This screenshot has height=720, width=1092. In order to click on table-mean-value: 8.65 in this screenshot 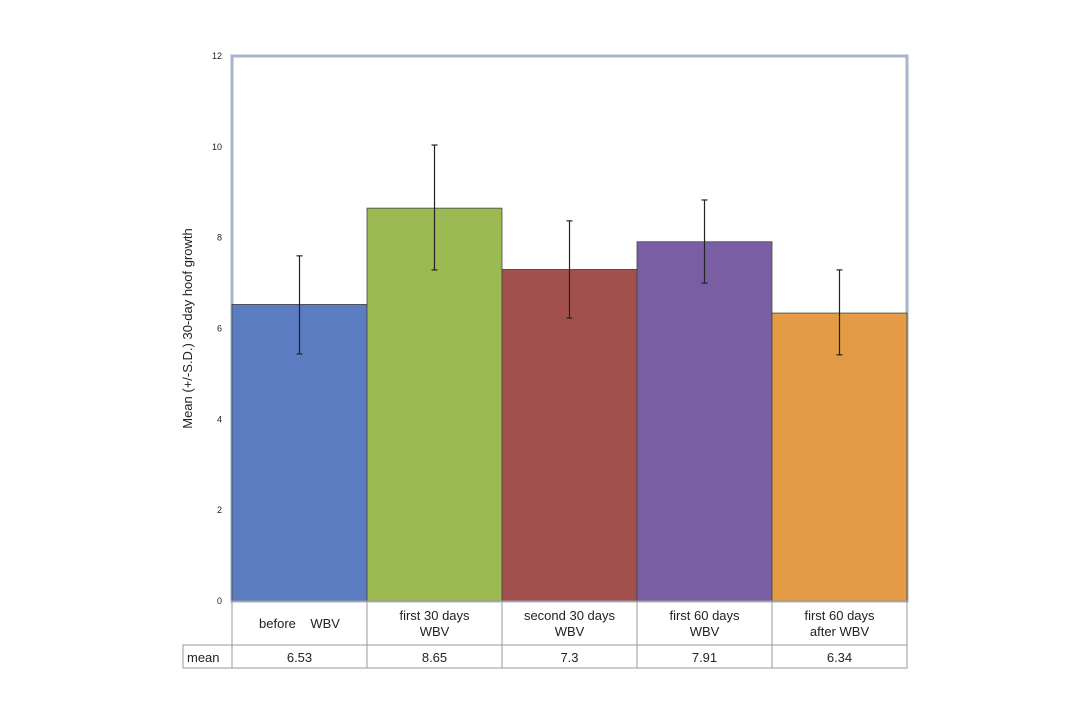, I will do `click(434, 657)`.